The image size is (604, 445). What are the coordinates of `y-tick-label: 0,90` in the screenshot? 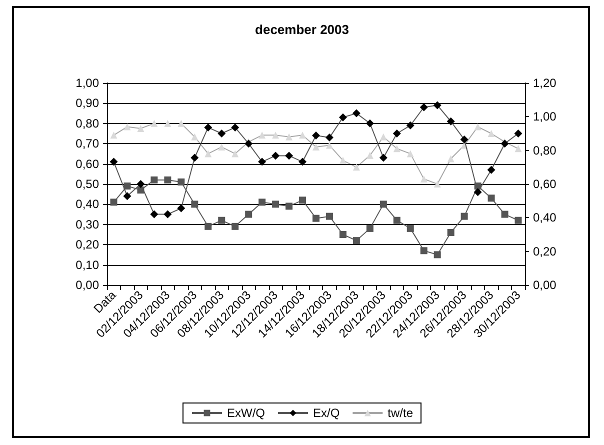 It's located at (88, 103).